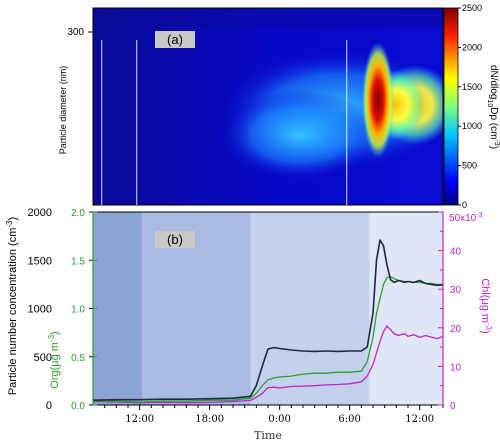  Describe the element at coordinates (78, 358) in the screenshot. I see `org-tick-label: 0.5` at that location.